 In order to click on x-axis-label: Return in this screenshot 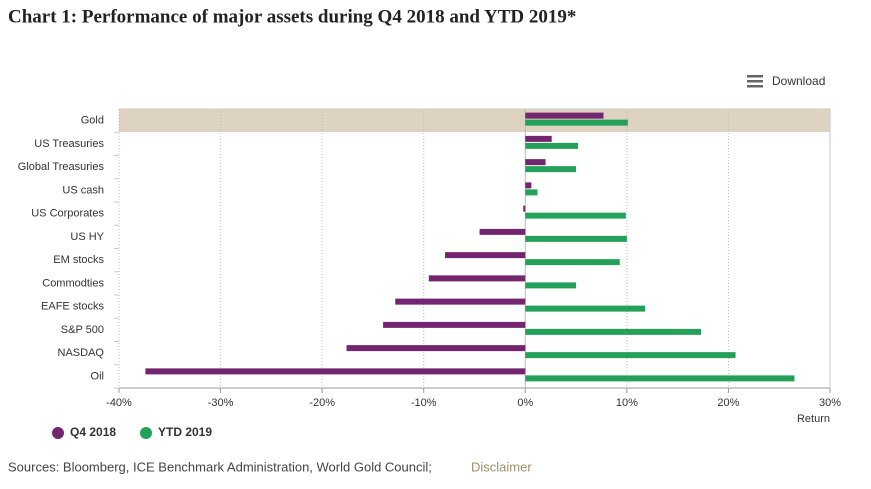, I will do `click(813, 419)`.